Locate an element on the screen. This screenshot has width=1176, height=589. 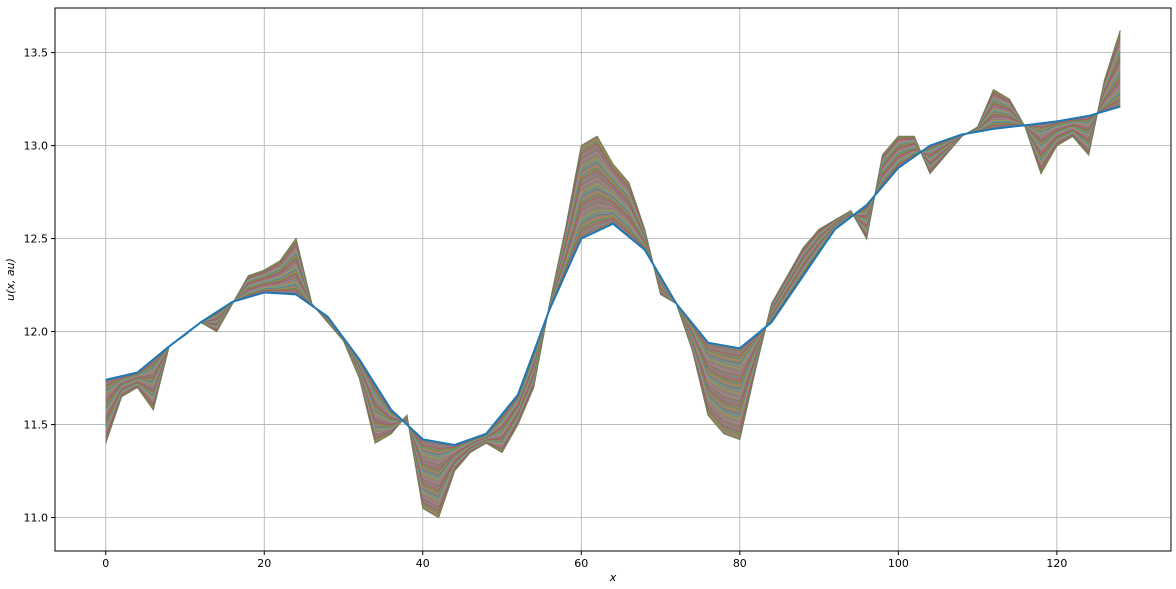
y-tick-label: 12.5 is located at coordinates (36, 239).